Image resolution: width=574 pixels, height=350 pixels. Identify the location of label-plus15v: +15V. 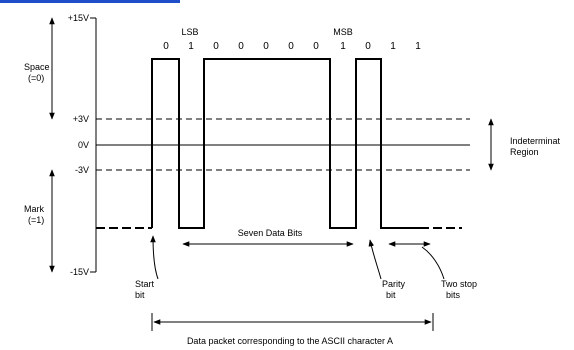
(78, 18).